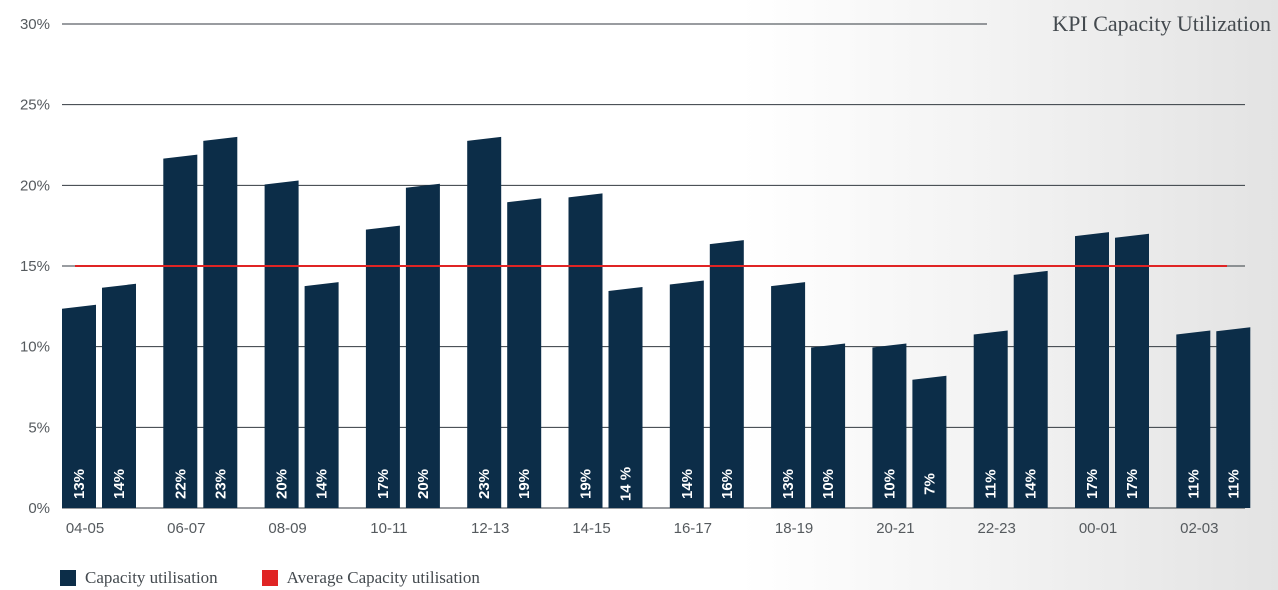  I want to click on y-tick-label: 30%, so click(35, 24).